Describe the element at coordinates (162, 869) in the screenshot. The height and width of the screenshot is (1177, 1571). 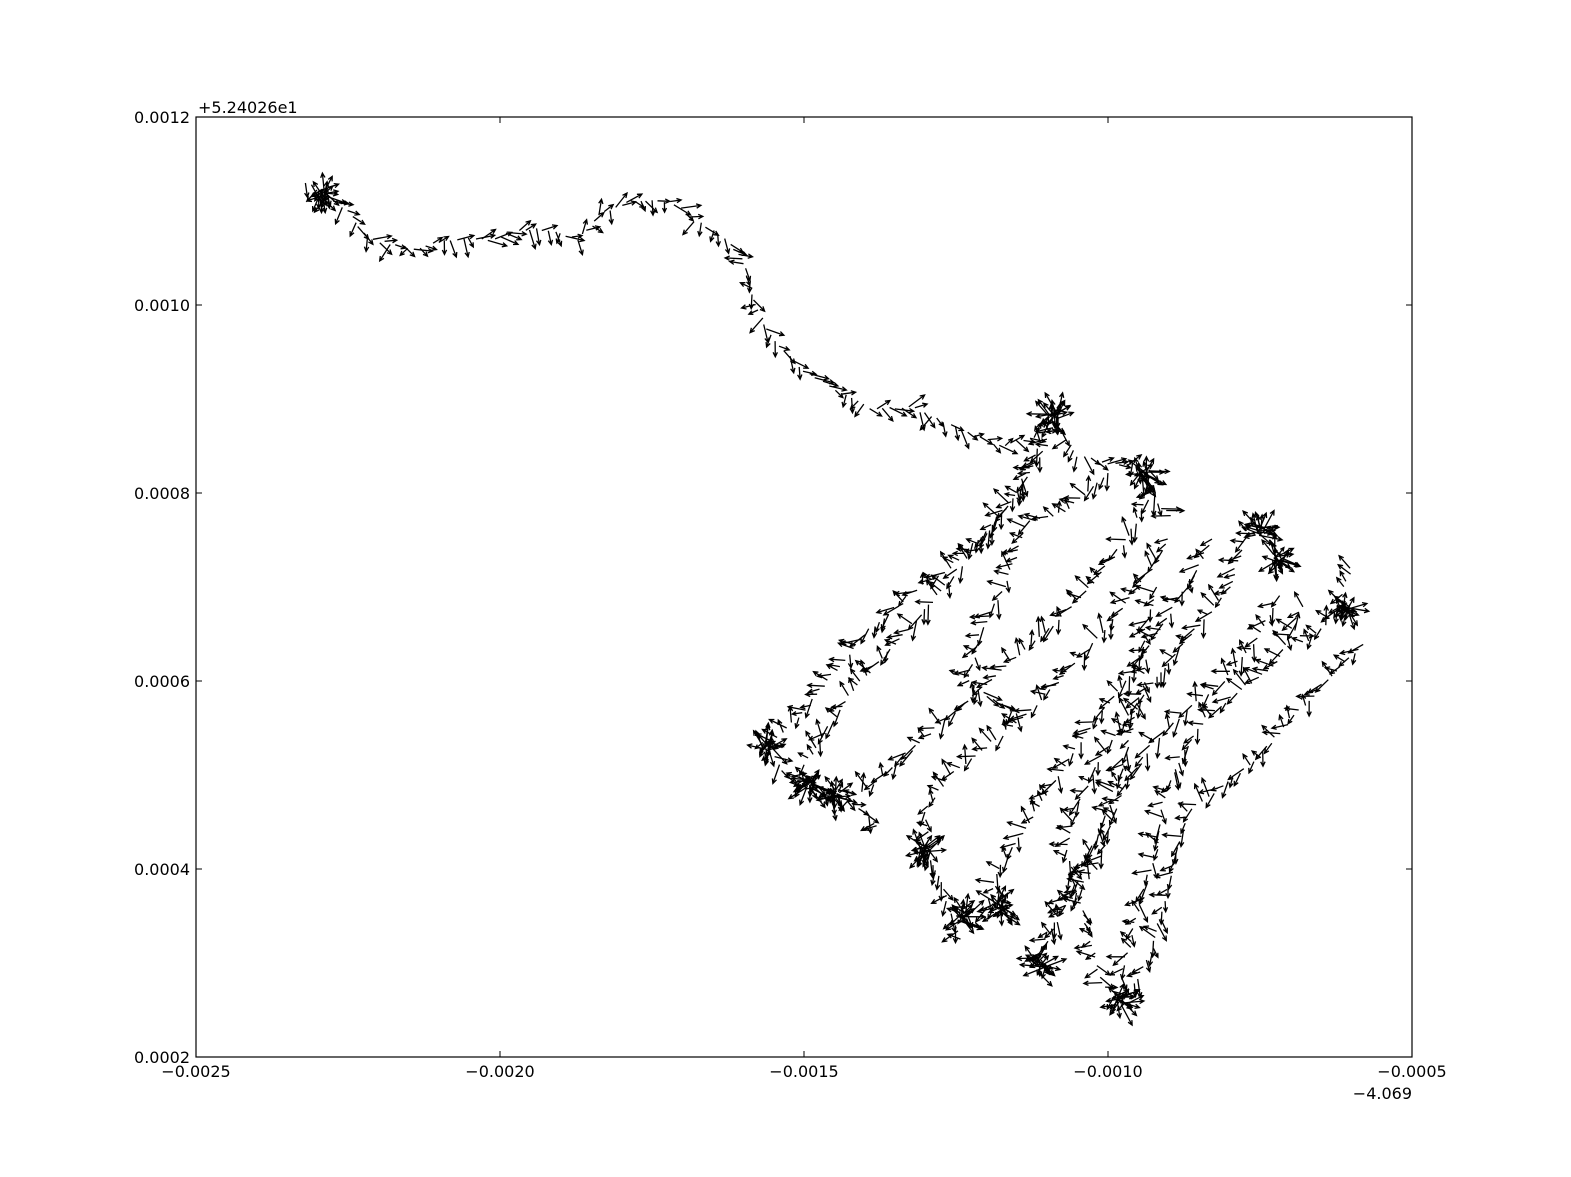
I see `y-tick-label: 0.0004` at that location.